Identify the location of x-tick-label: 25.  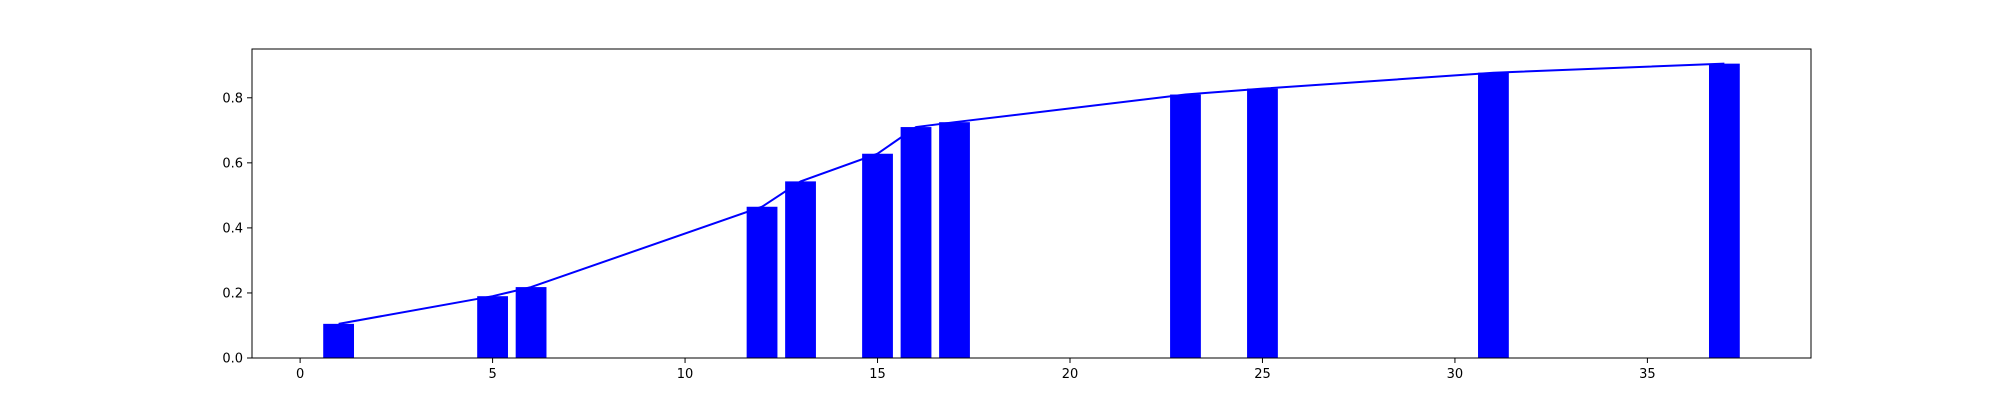
(1262, 374).